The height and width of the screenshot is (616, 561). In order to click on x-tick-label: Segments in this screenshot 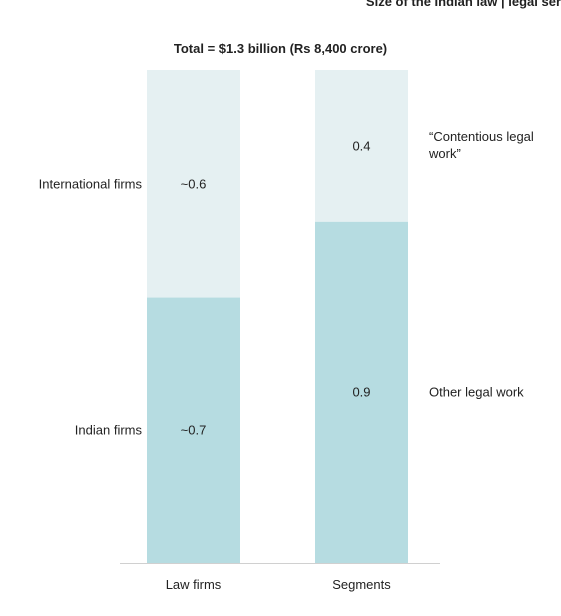, I will do `click(361, 584)`.